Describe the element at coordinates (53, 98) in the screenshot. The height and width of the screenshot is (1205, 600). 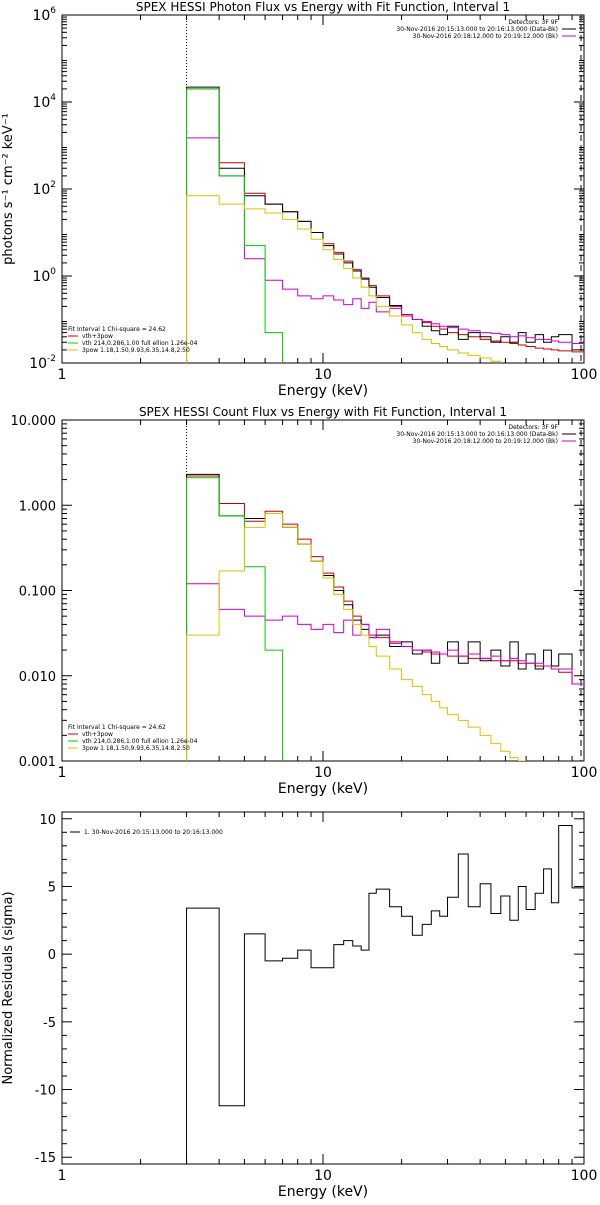
I see `y-tick-label-exponent: 4` at that location.